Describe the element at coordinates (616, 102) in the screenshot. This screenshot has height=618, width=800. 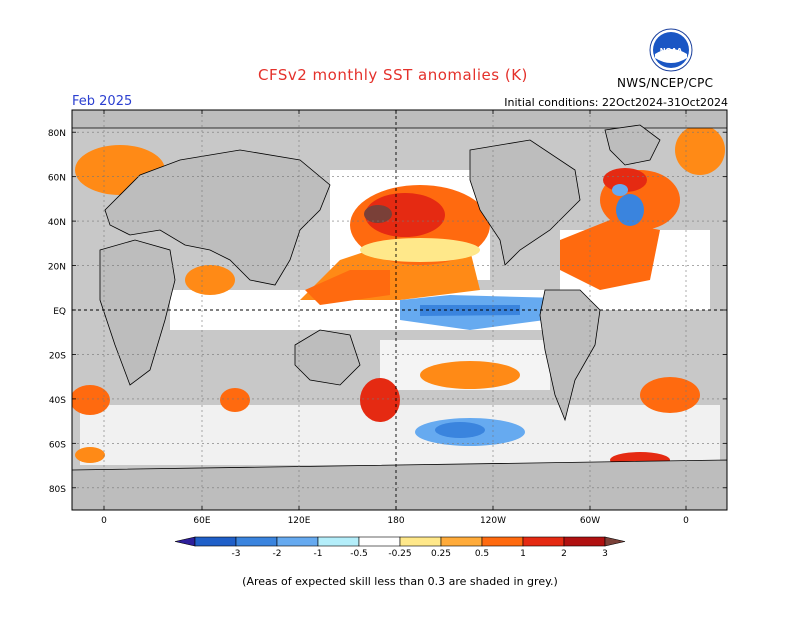
I see `initial-conditions: Initial conditions: 22Oct2024-31Oct2024` at that location.